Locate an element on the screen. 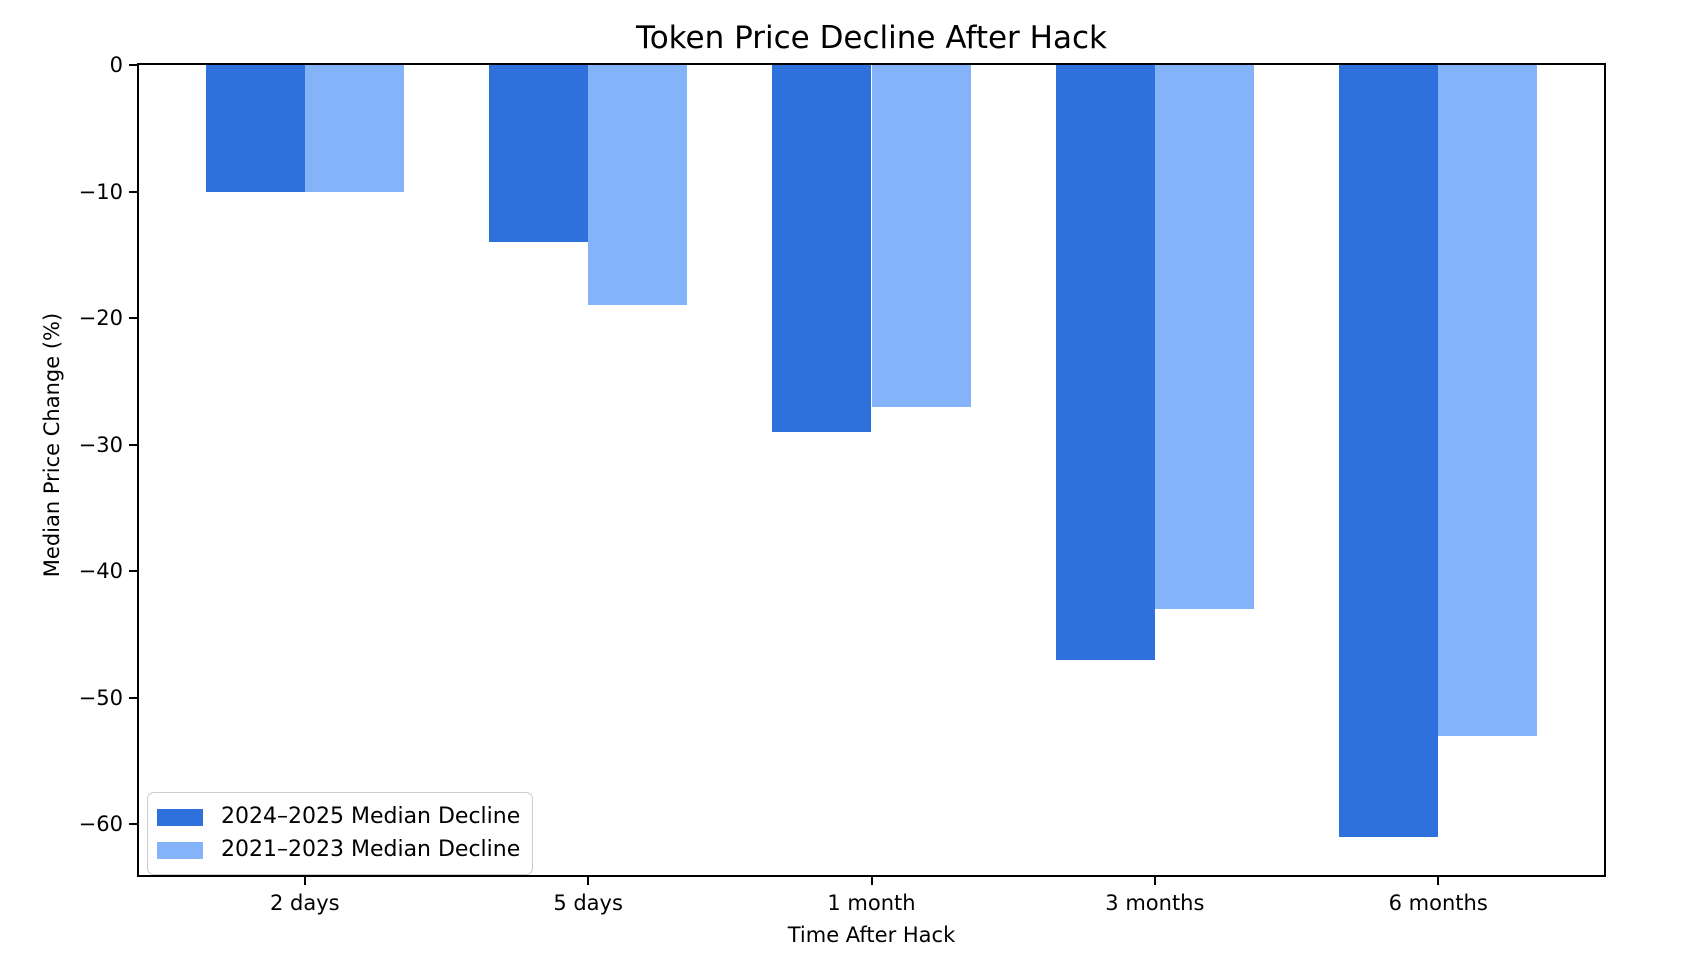 This screenshot has width=1690, height=968. bar-2021-2023-5-days is located at coordinates (638, 185).